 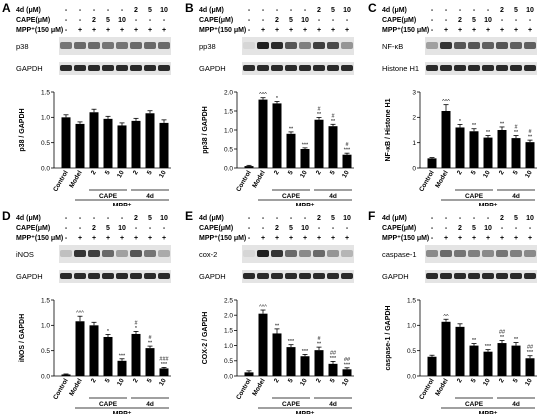 What do you see at coordinates (263, 95) in the screenshot?
I see `significance-star: ^^^` at bounding box center [263, 95].